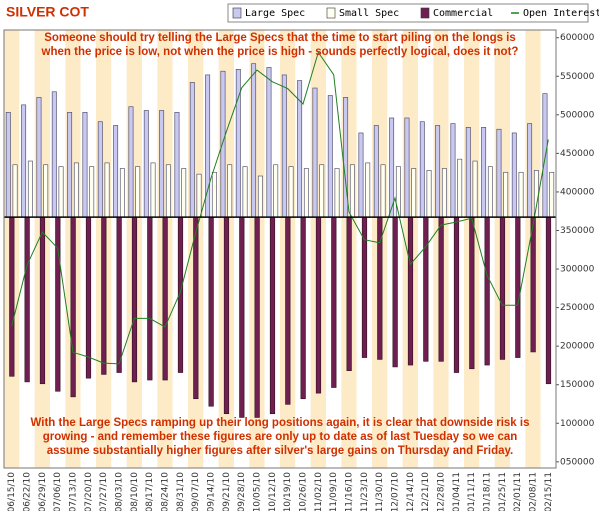 The image size is (599, 511). Describe the element at coordinates (503, 491) in the screenshot. I see `x-tick-label: 01/25/11` at that location.